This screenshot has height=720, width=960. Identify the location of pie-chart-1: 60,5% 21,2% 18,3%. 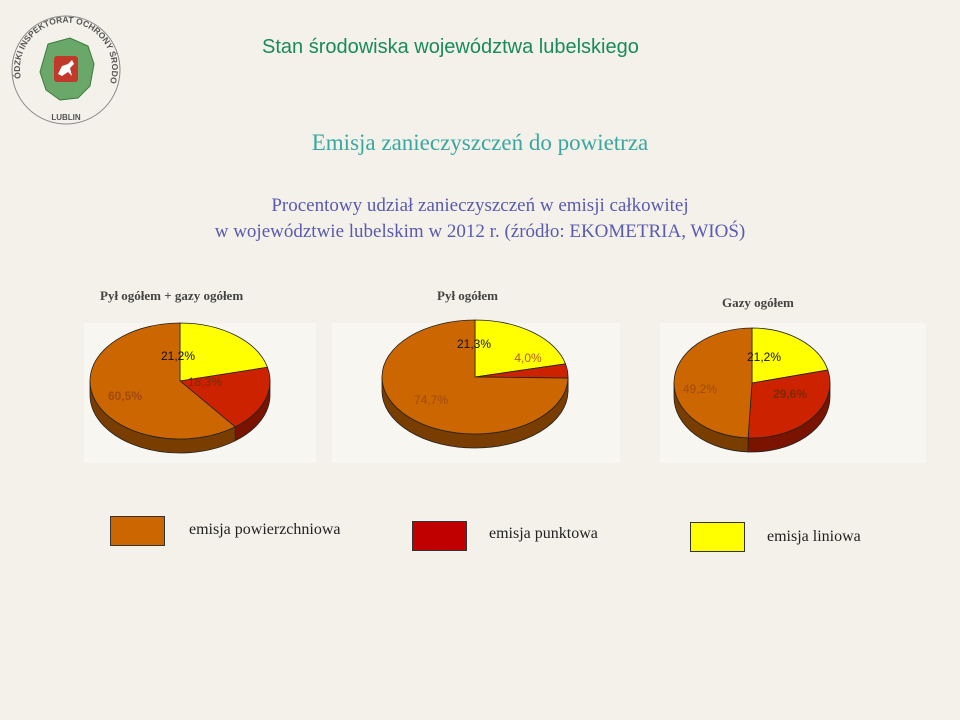
(180, 388).